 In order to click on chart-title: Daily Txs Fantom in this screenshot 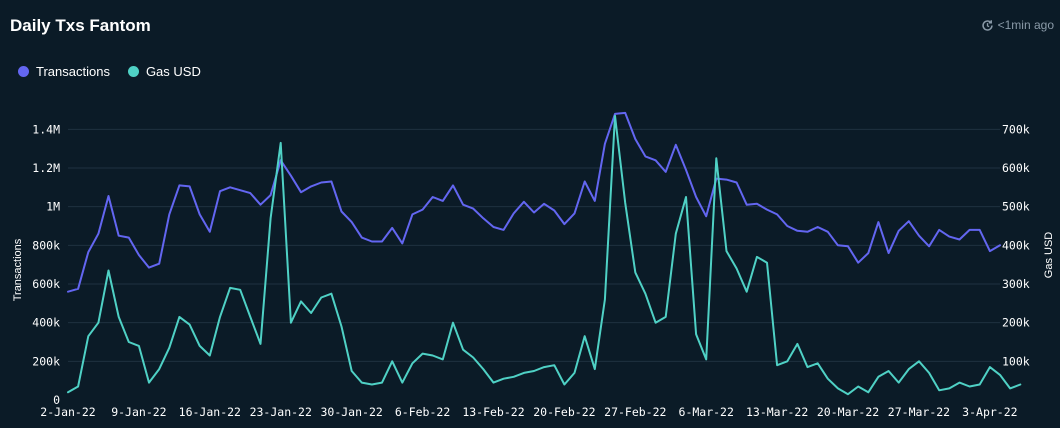, I will do `click(80, 25)`.